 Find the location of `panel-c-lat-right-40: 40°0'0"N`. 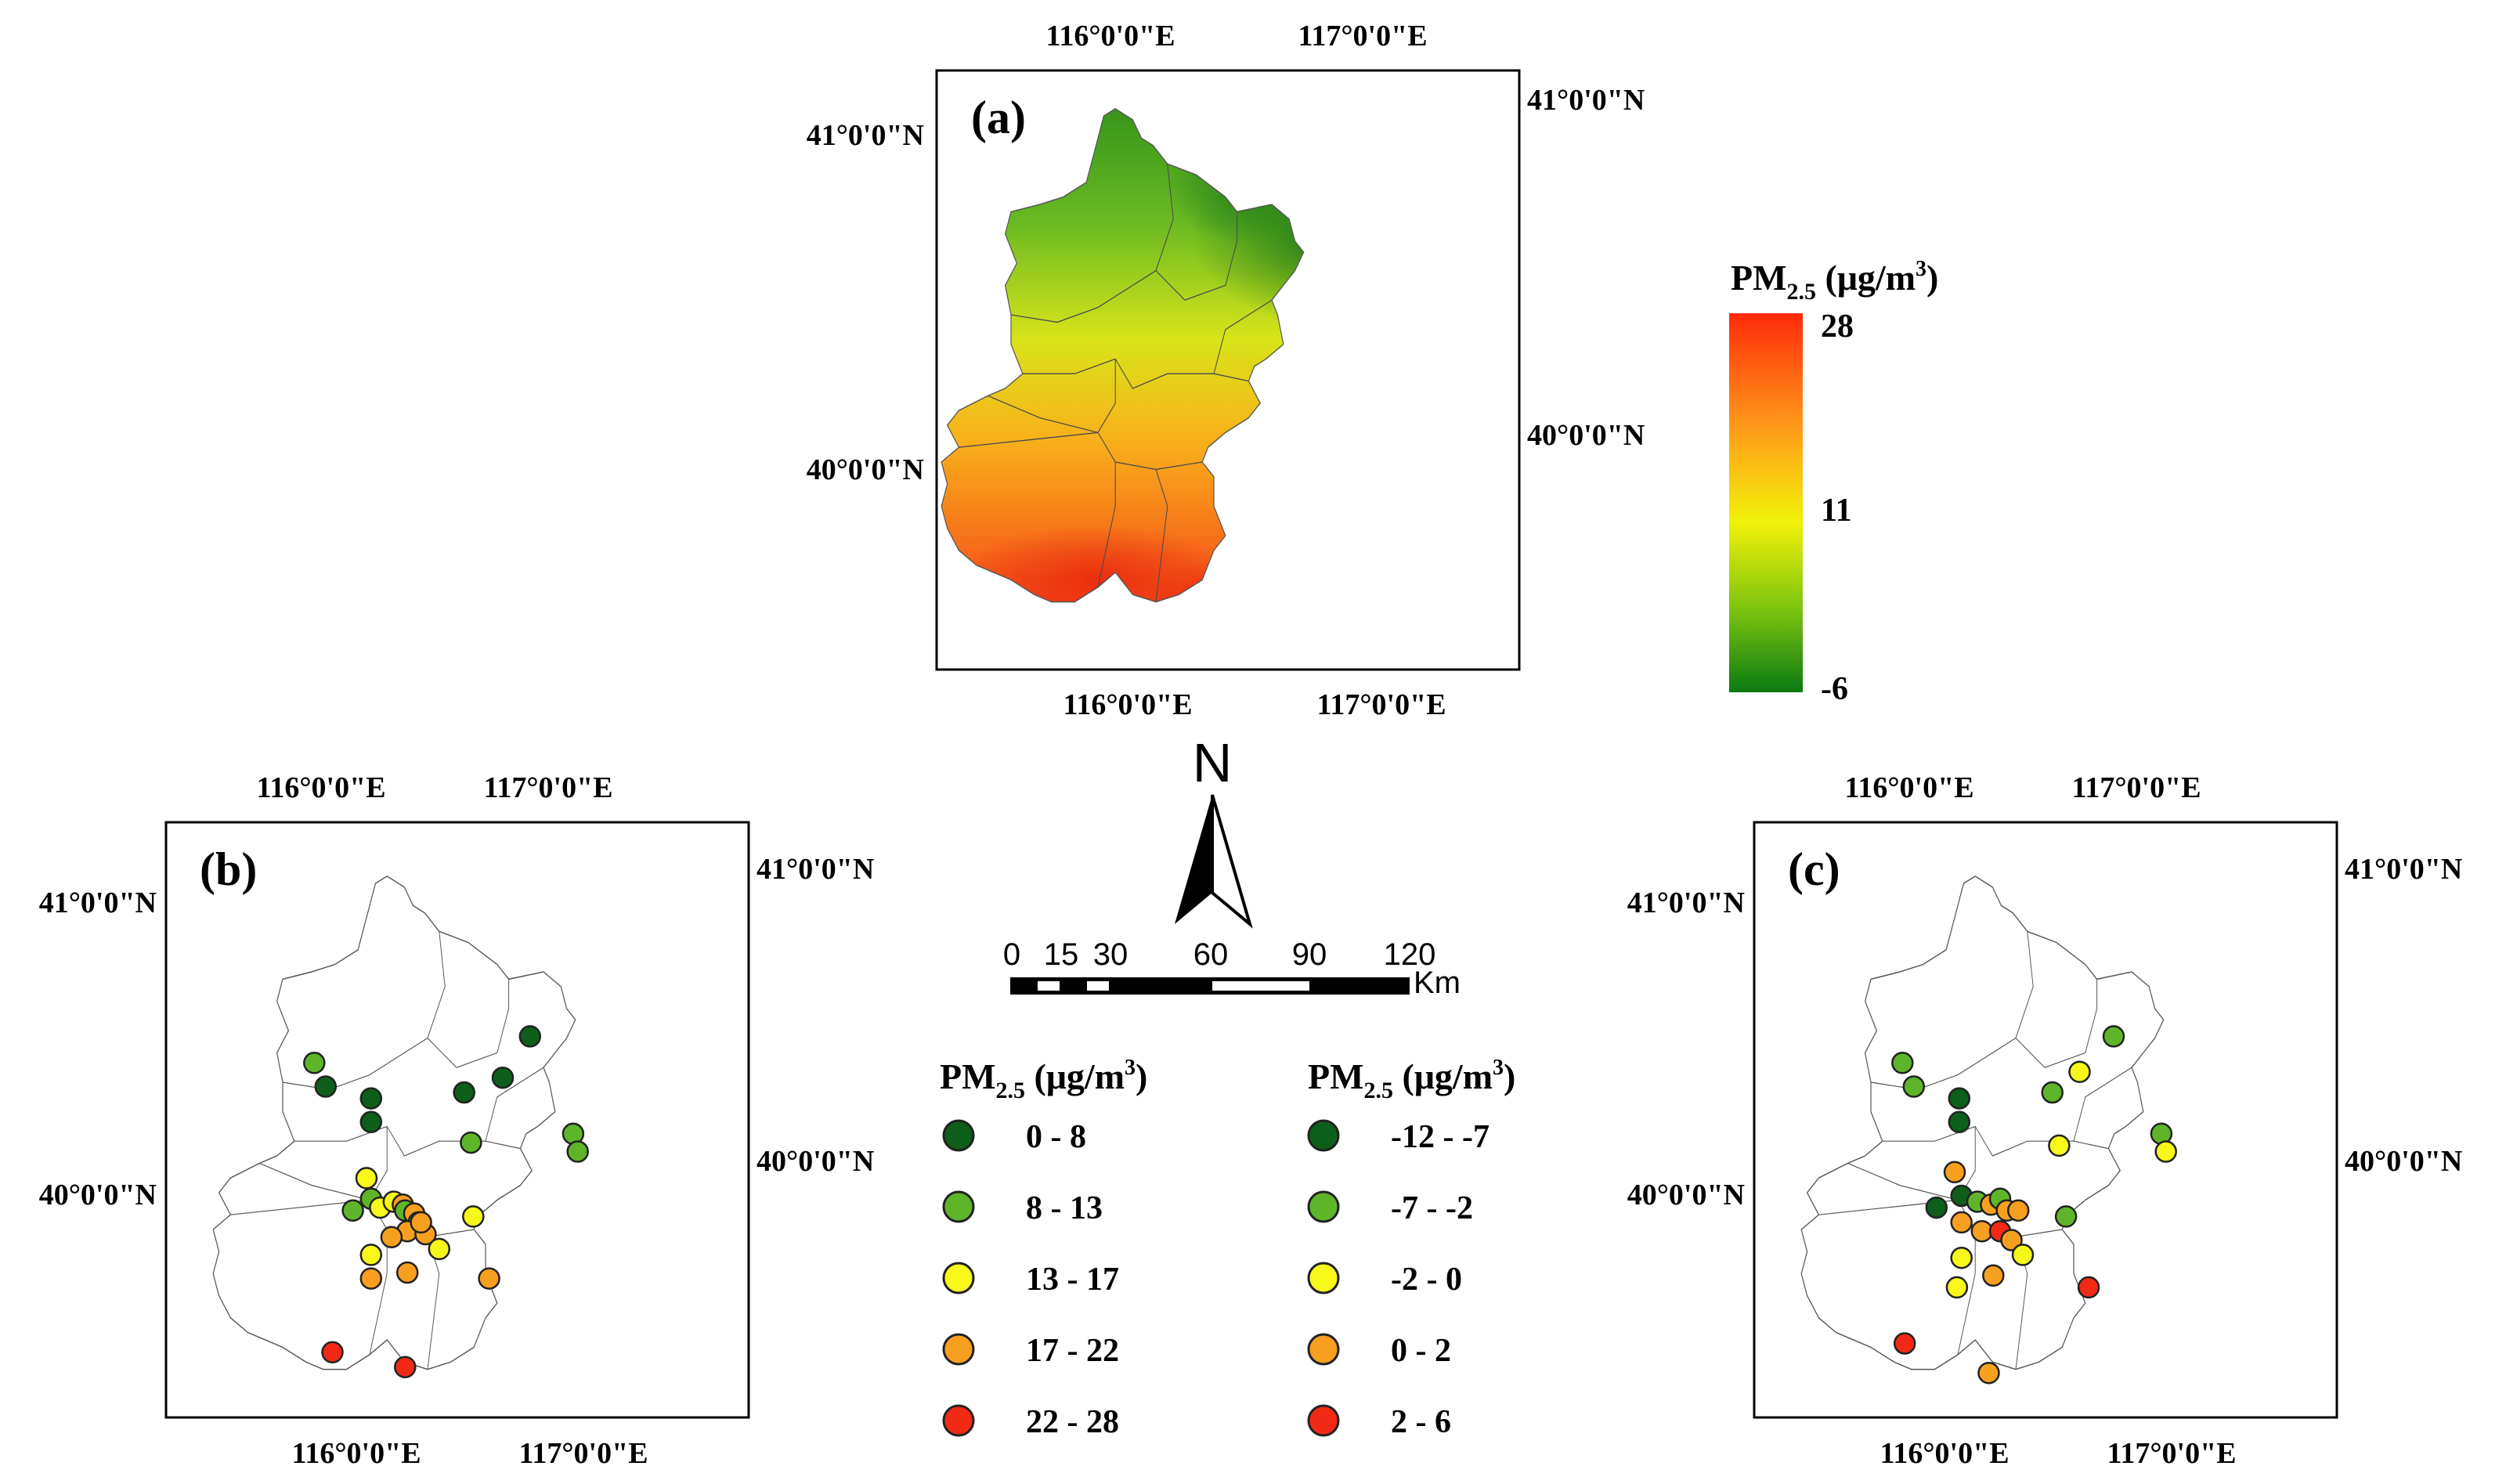

panel-c-lat-right-40: 40°0'0"N is located at coordinates (2403, 1161).